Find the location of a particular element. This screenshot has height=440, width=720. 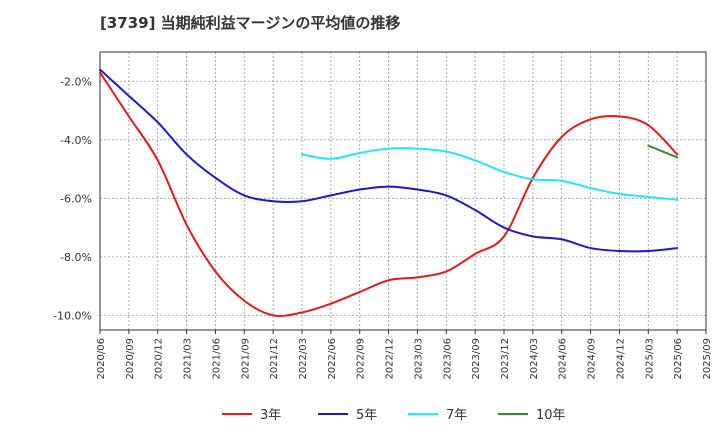

legend: 3年 5年 7年 10年 is located at coordinates (394, 415).